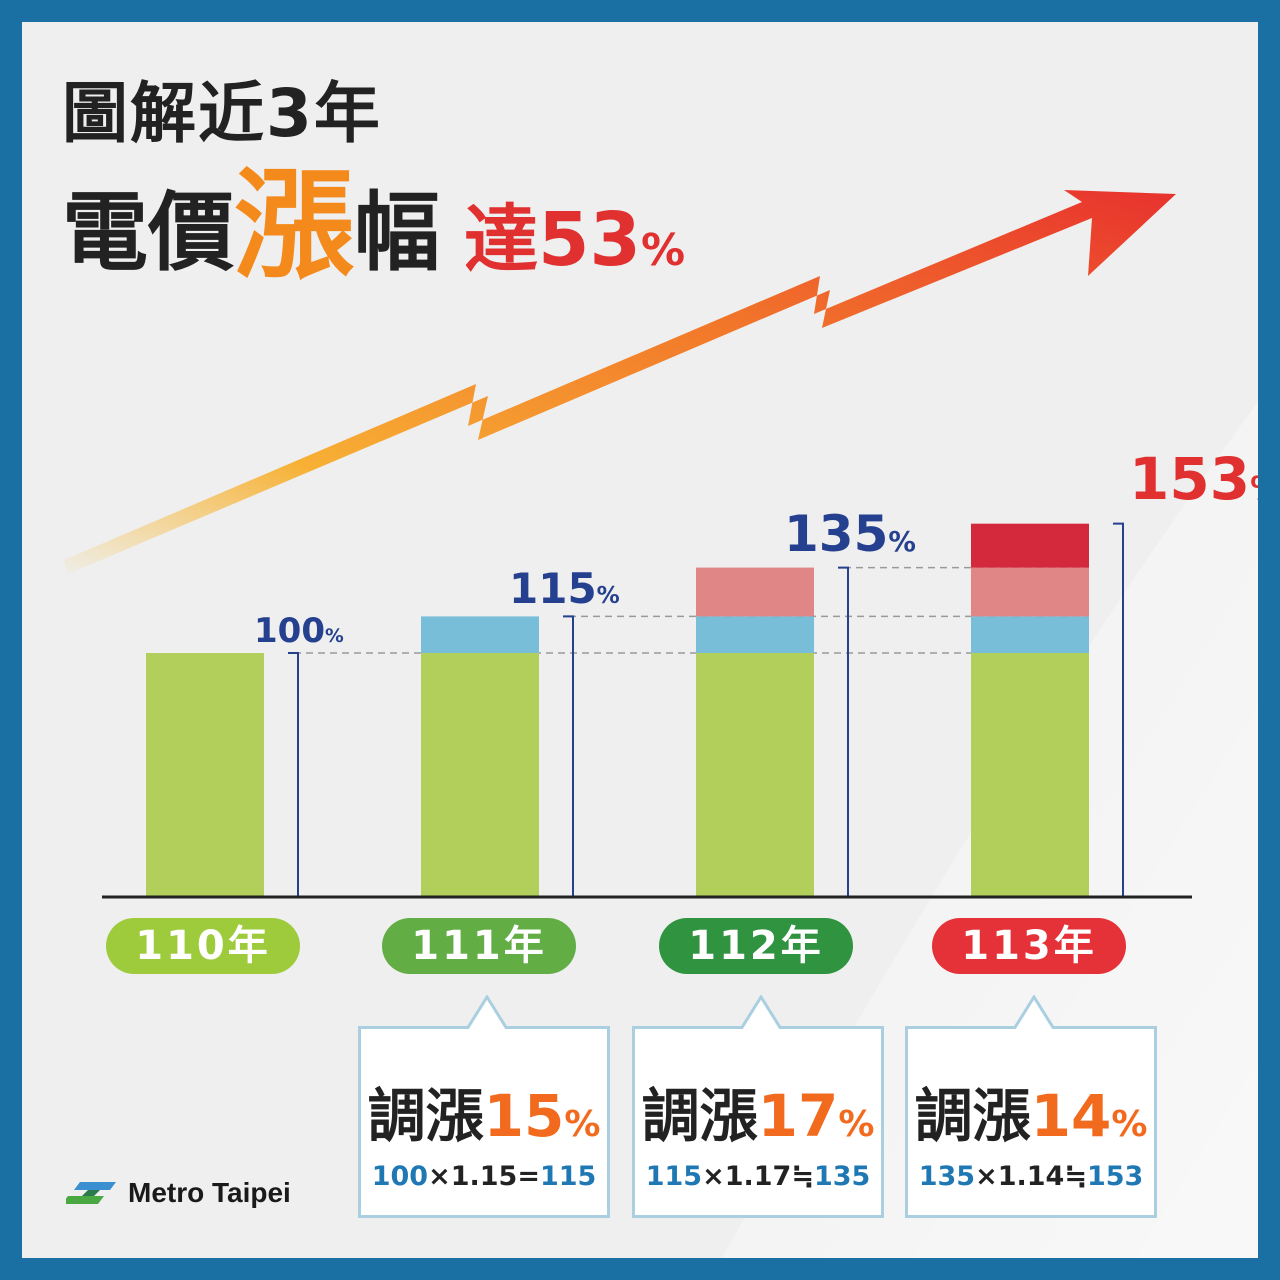 This screenshot has height=1280, width=1280. I want to click on rate-box-0: 調漲15% 100×1.15=115, so click(484, 1106).